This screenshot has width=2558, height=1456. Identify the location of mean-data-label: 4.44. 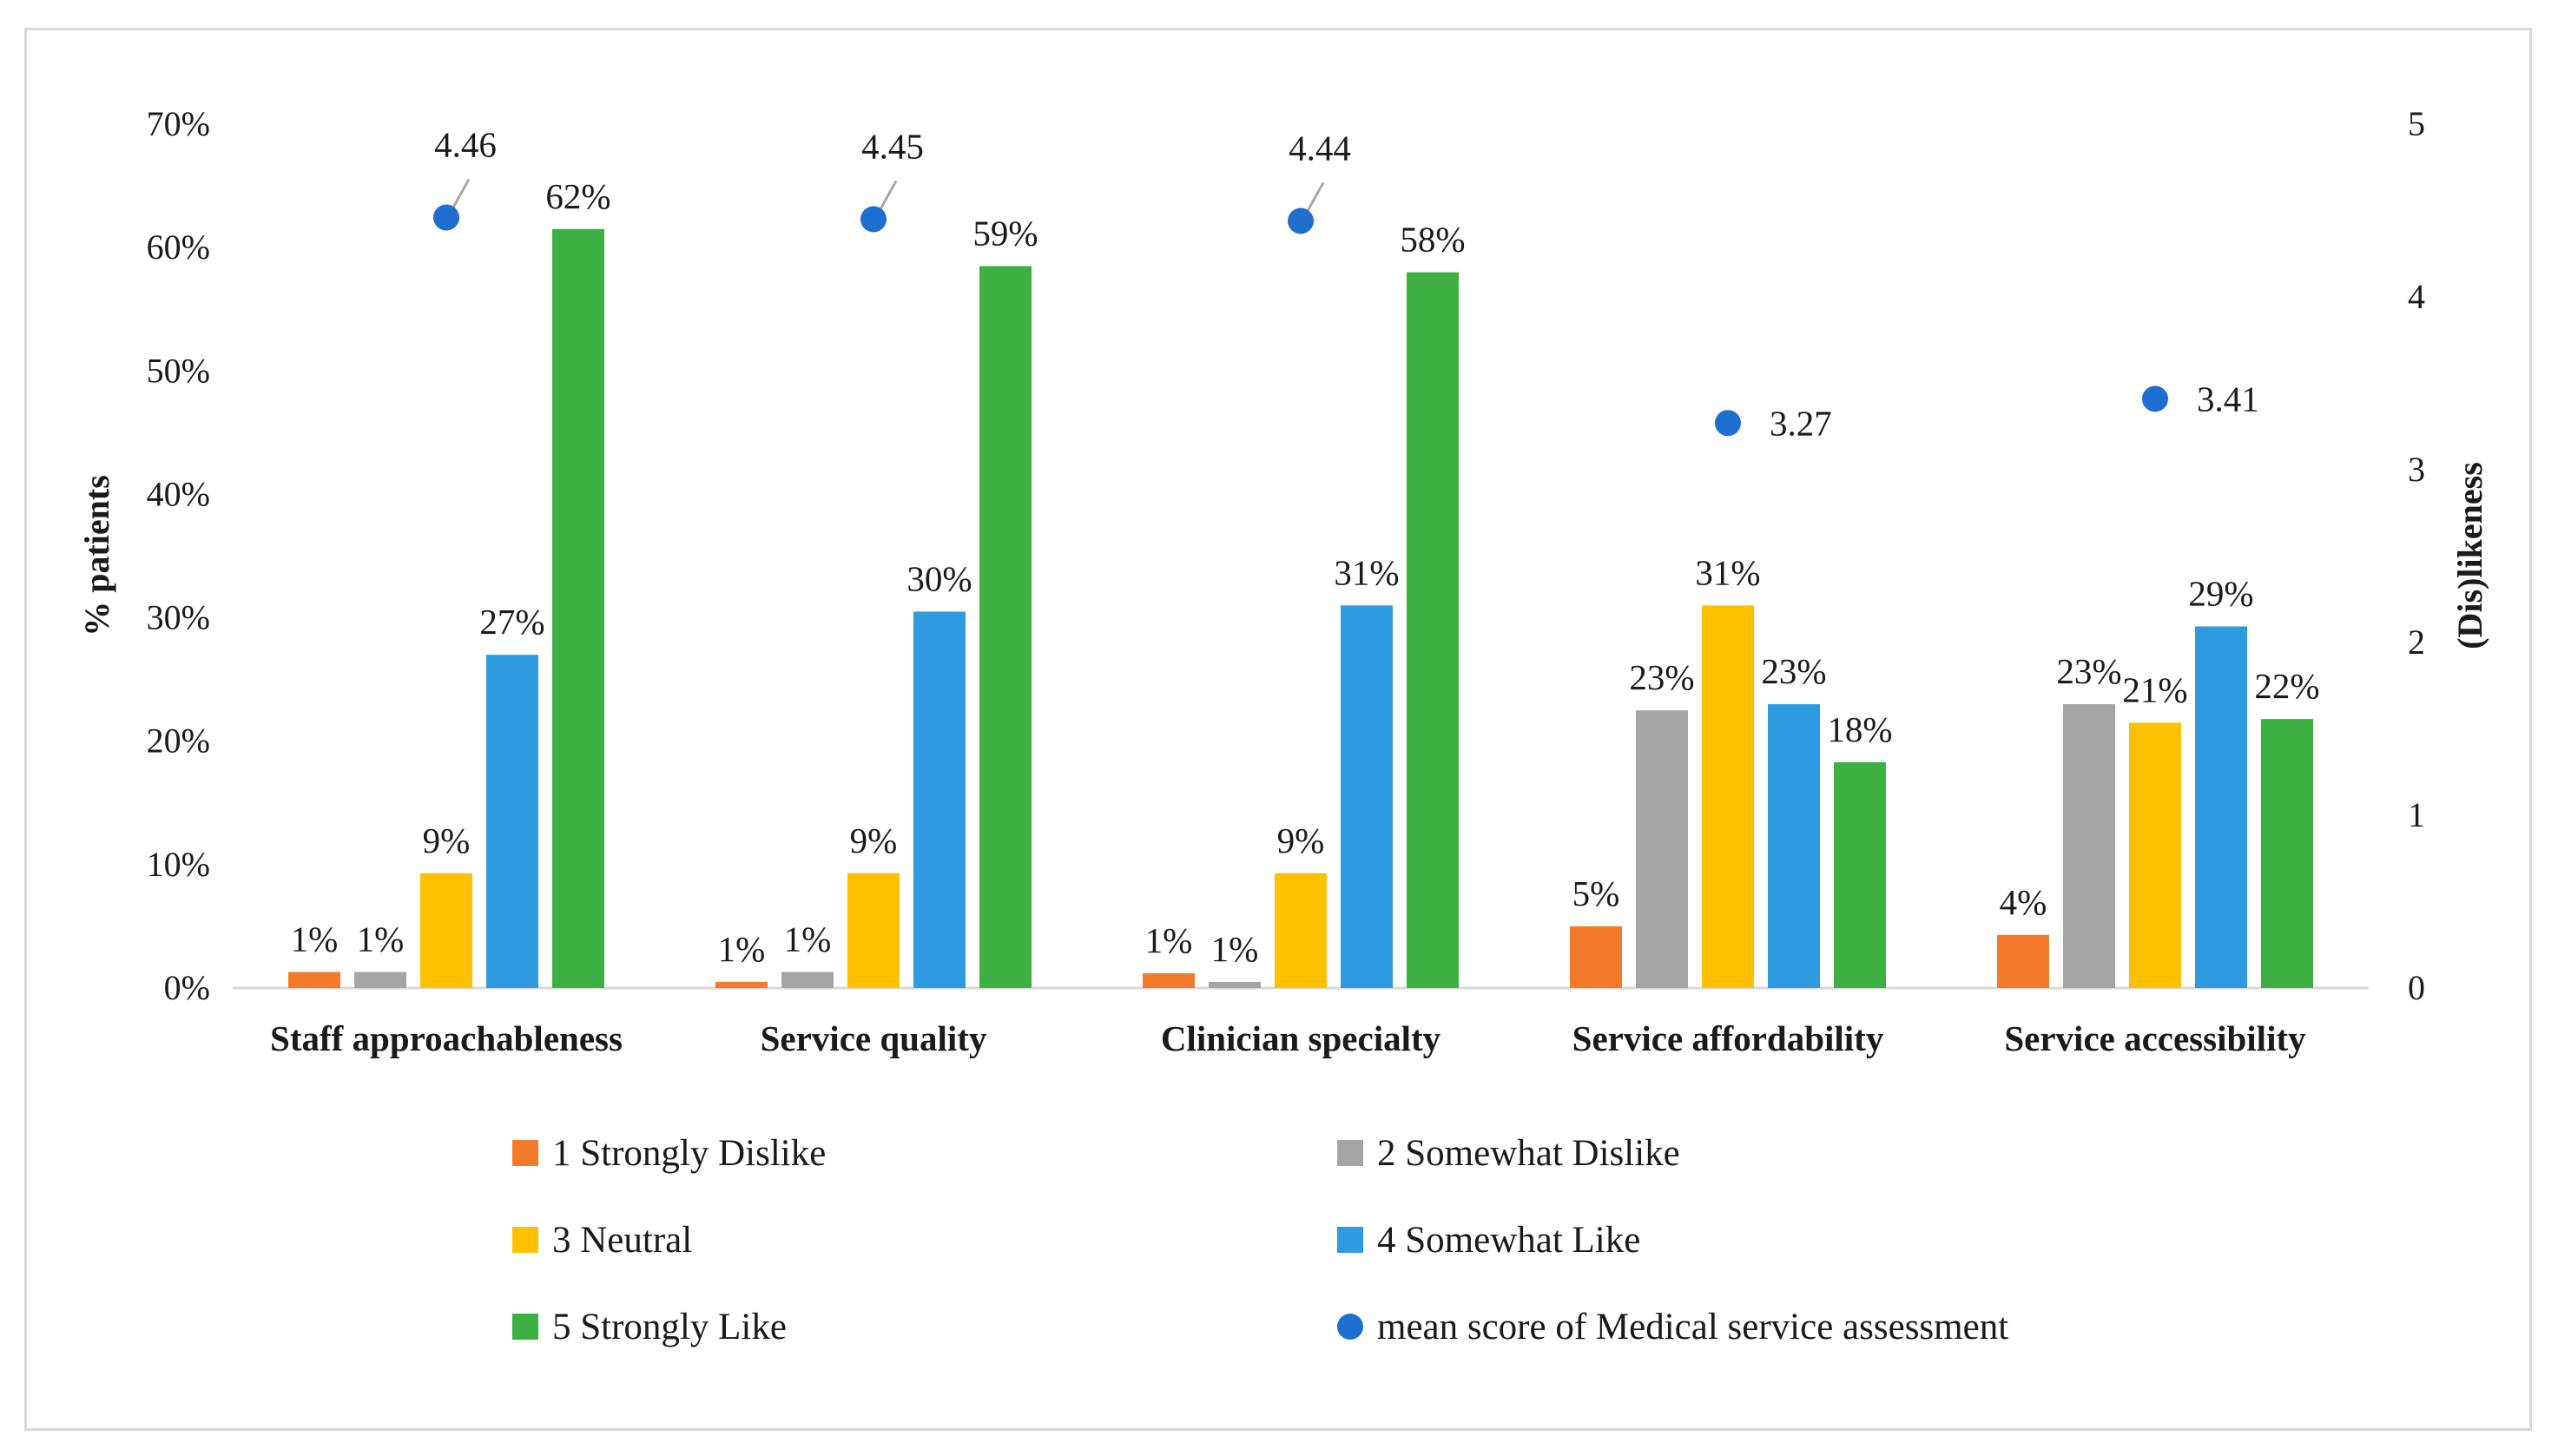
(1320, 148).